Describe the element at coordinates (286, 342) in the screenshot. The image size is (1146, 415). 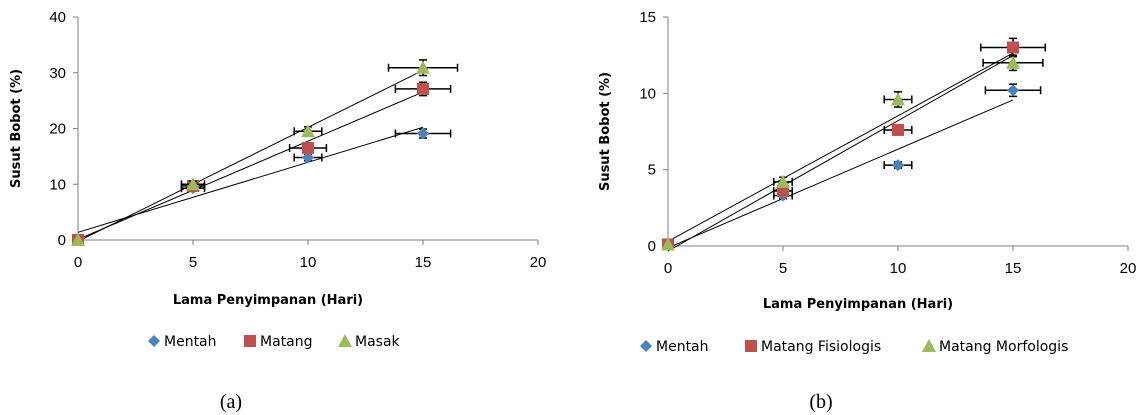
I see `legend-label: Matang` at that location.